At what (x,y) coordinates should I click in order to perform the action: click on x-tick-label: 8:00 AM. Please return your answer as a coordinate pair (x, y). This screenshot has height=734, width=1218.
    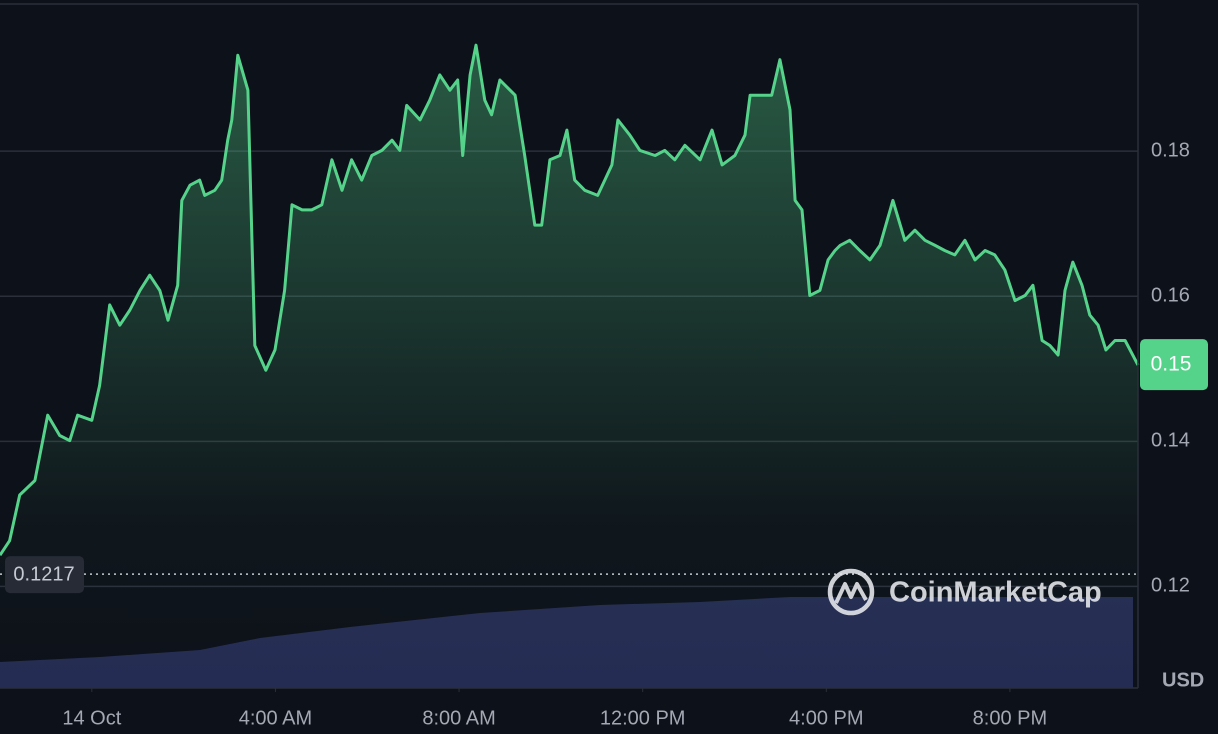
    Looking at the image, I should click on (458, 718).